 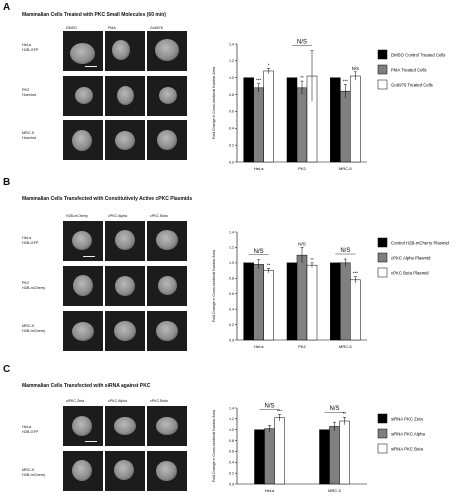 What do you see at coordinates (420, 242) in the screenshot?
I see `legend-label: Control H2B-mCherry Plasmid` at bounding box center [420, 242].